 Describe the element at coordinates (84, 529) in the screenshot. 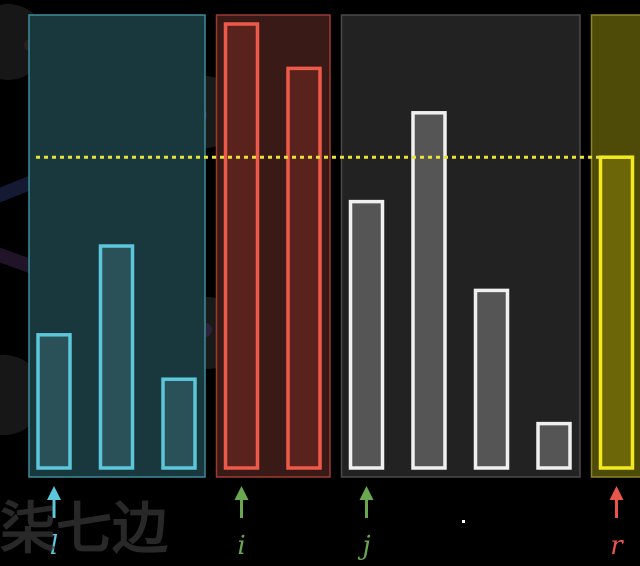

I see `watermark-text: 柒七边` at that location.